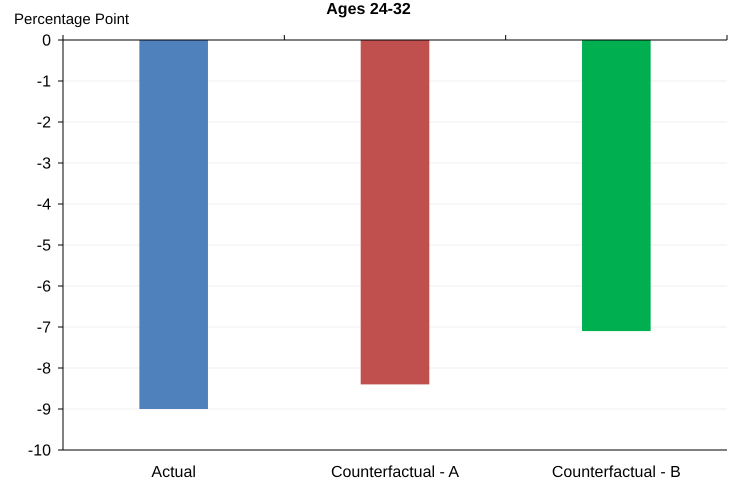 This screenshot has width=737, height=489. Describe the element at coordinates (395, 472) in the screenshot. I see `x-tick-label: Counterfactual - A` at that location.